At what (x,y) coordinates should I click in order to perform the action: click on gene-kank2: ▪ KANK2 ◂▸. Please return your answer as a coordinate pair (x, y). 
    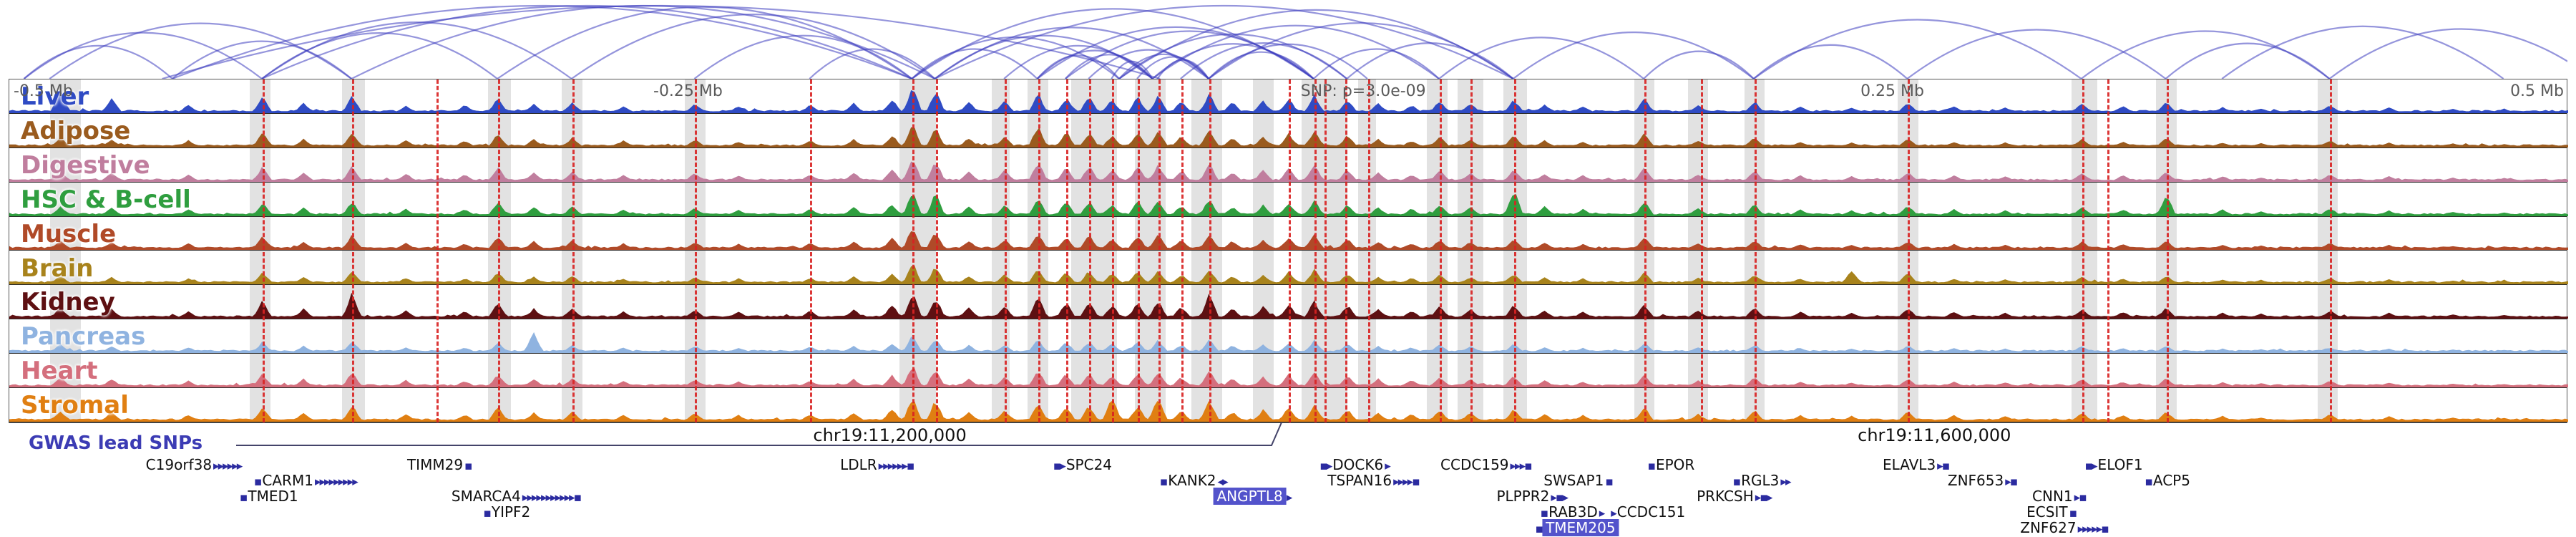
    Looking at the image, I should click on (1194, 481).